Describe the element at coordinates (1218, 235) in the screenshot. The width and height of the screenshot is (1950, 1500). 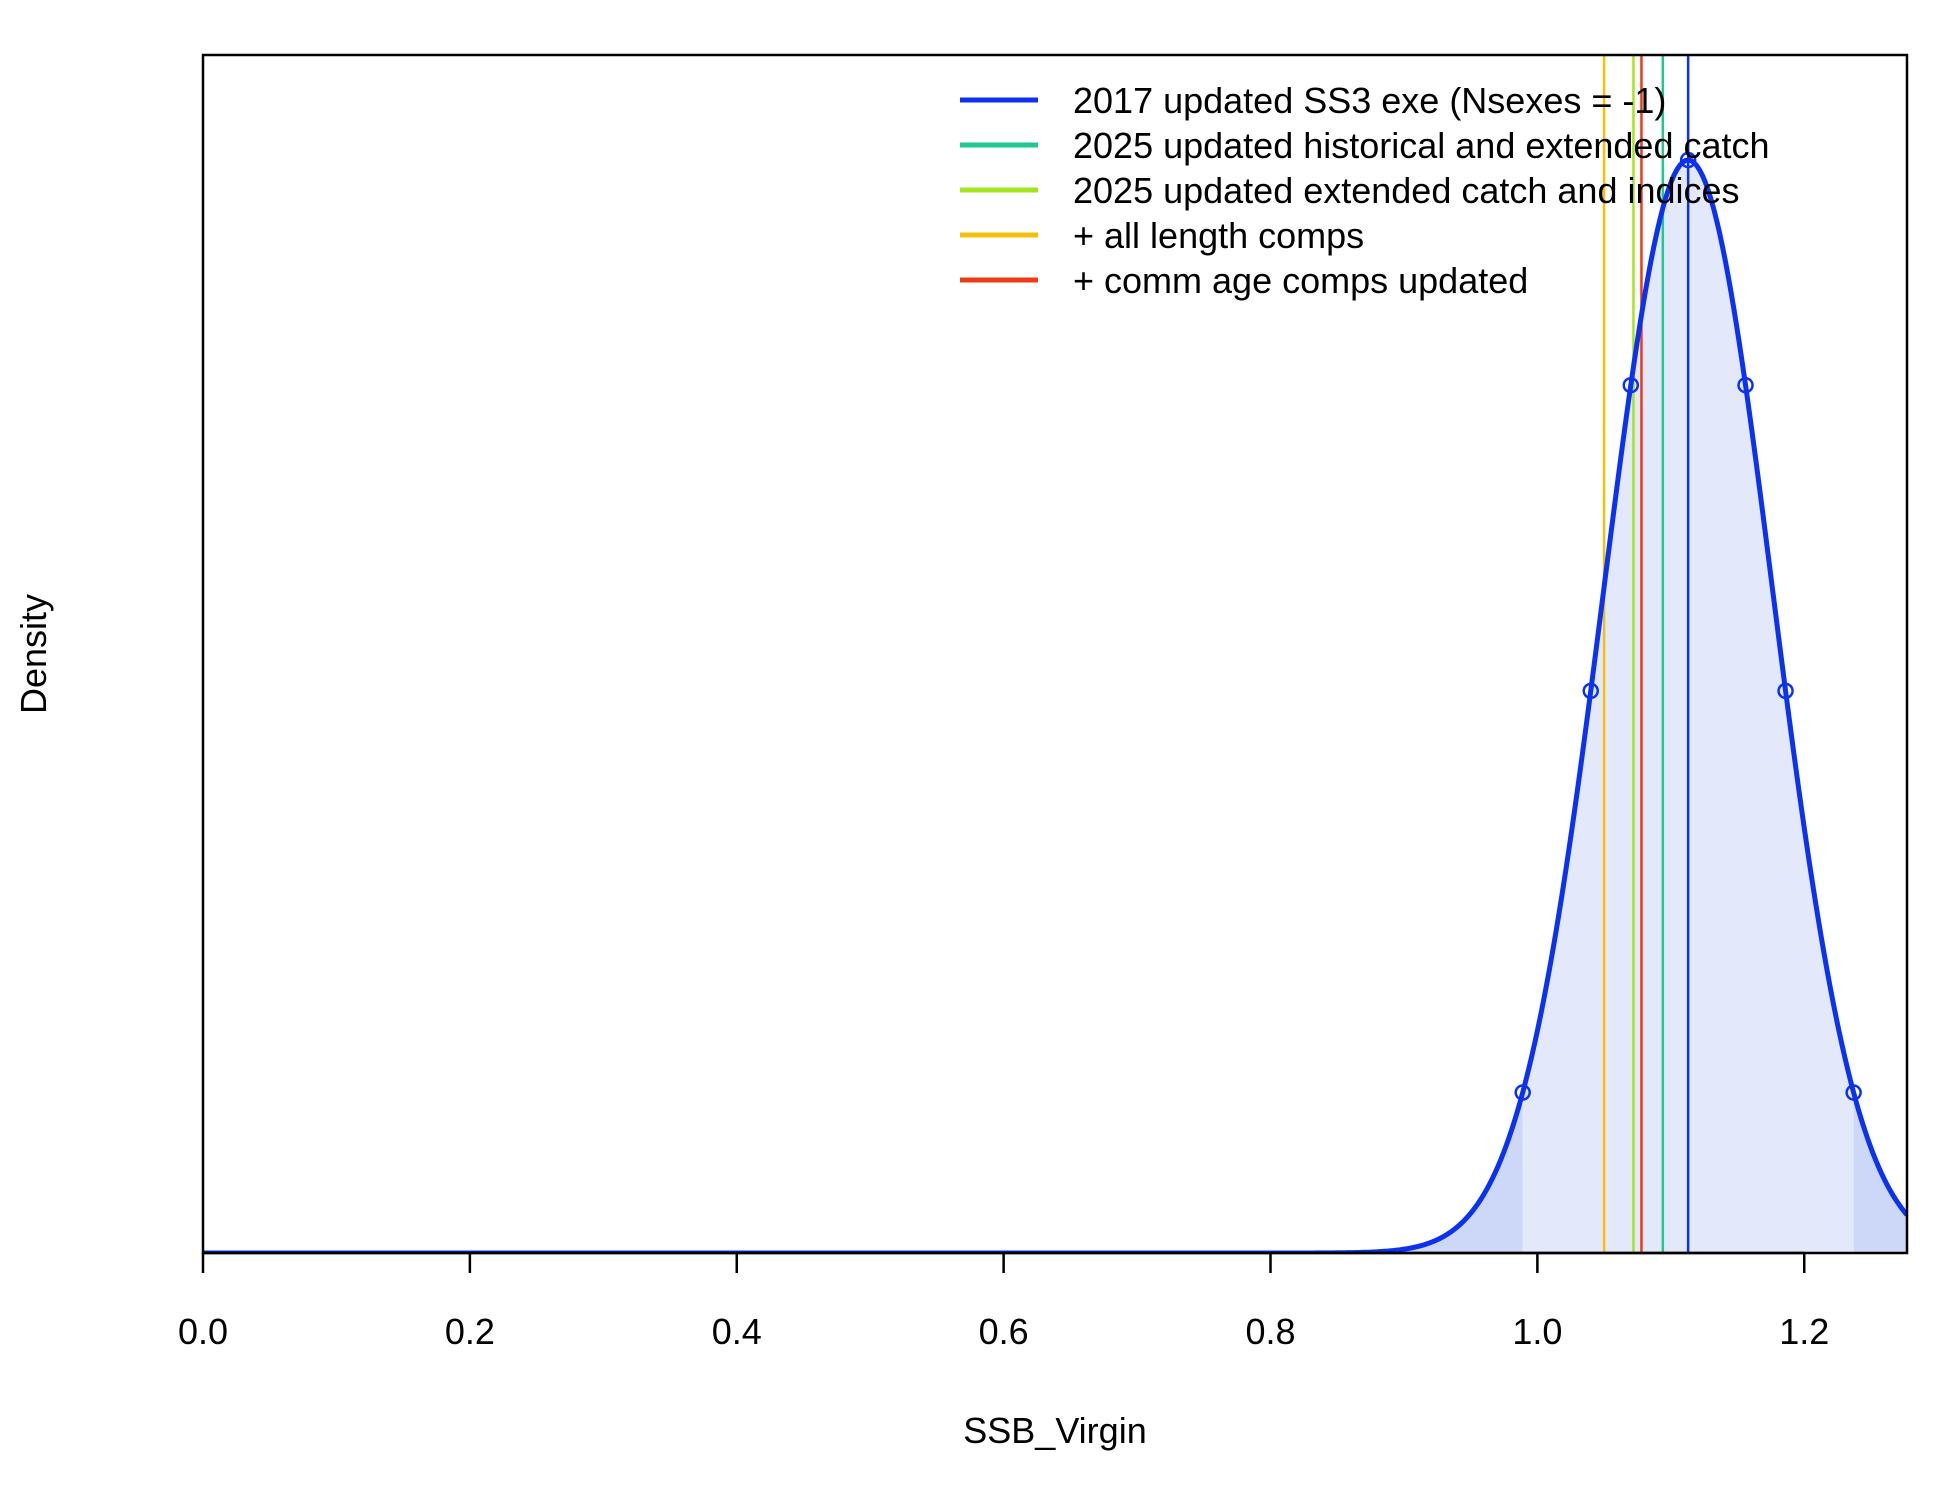
I see `legend-label: + all length comps` at that location.